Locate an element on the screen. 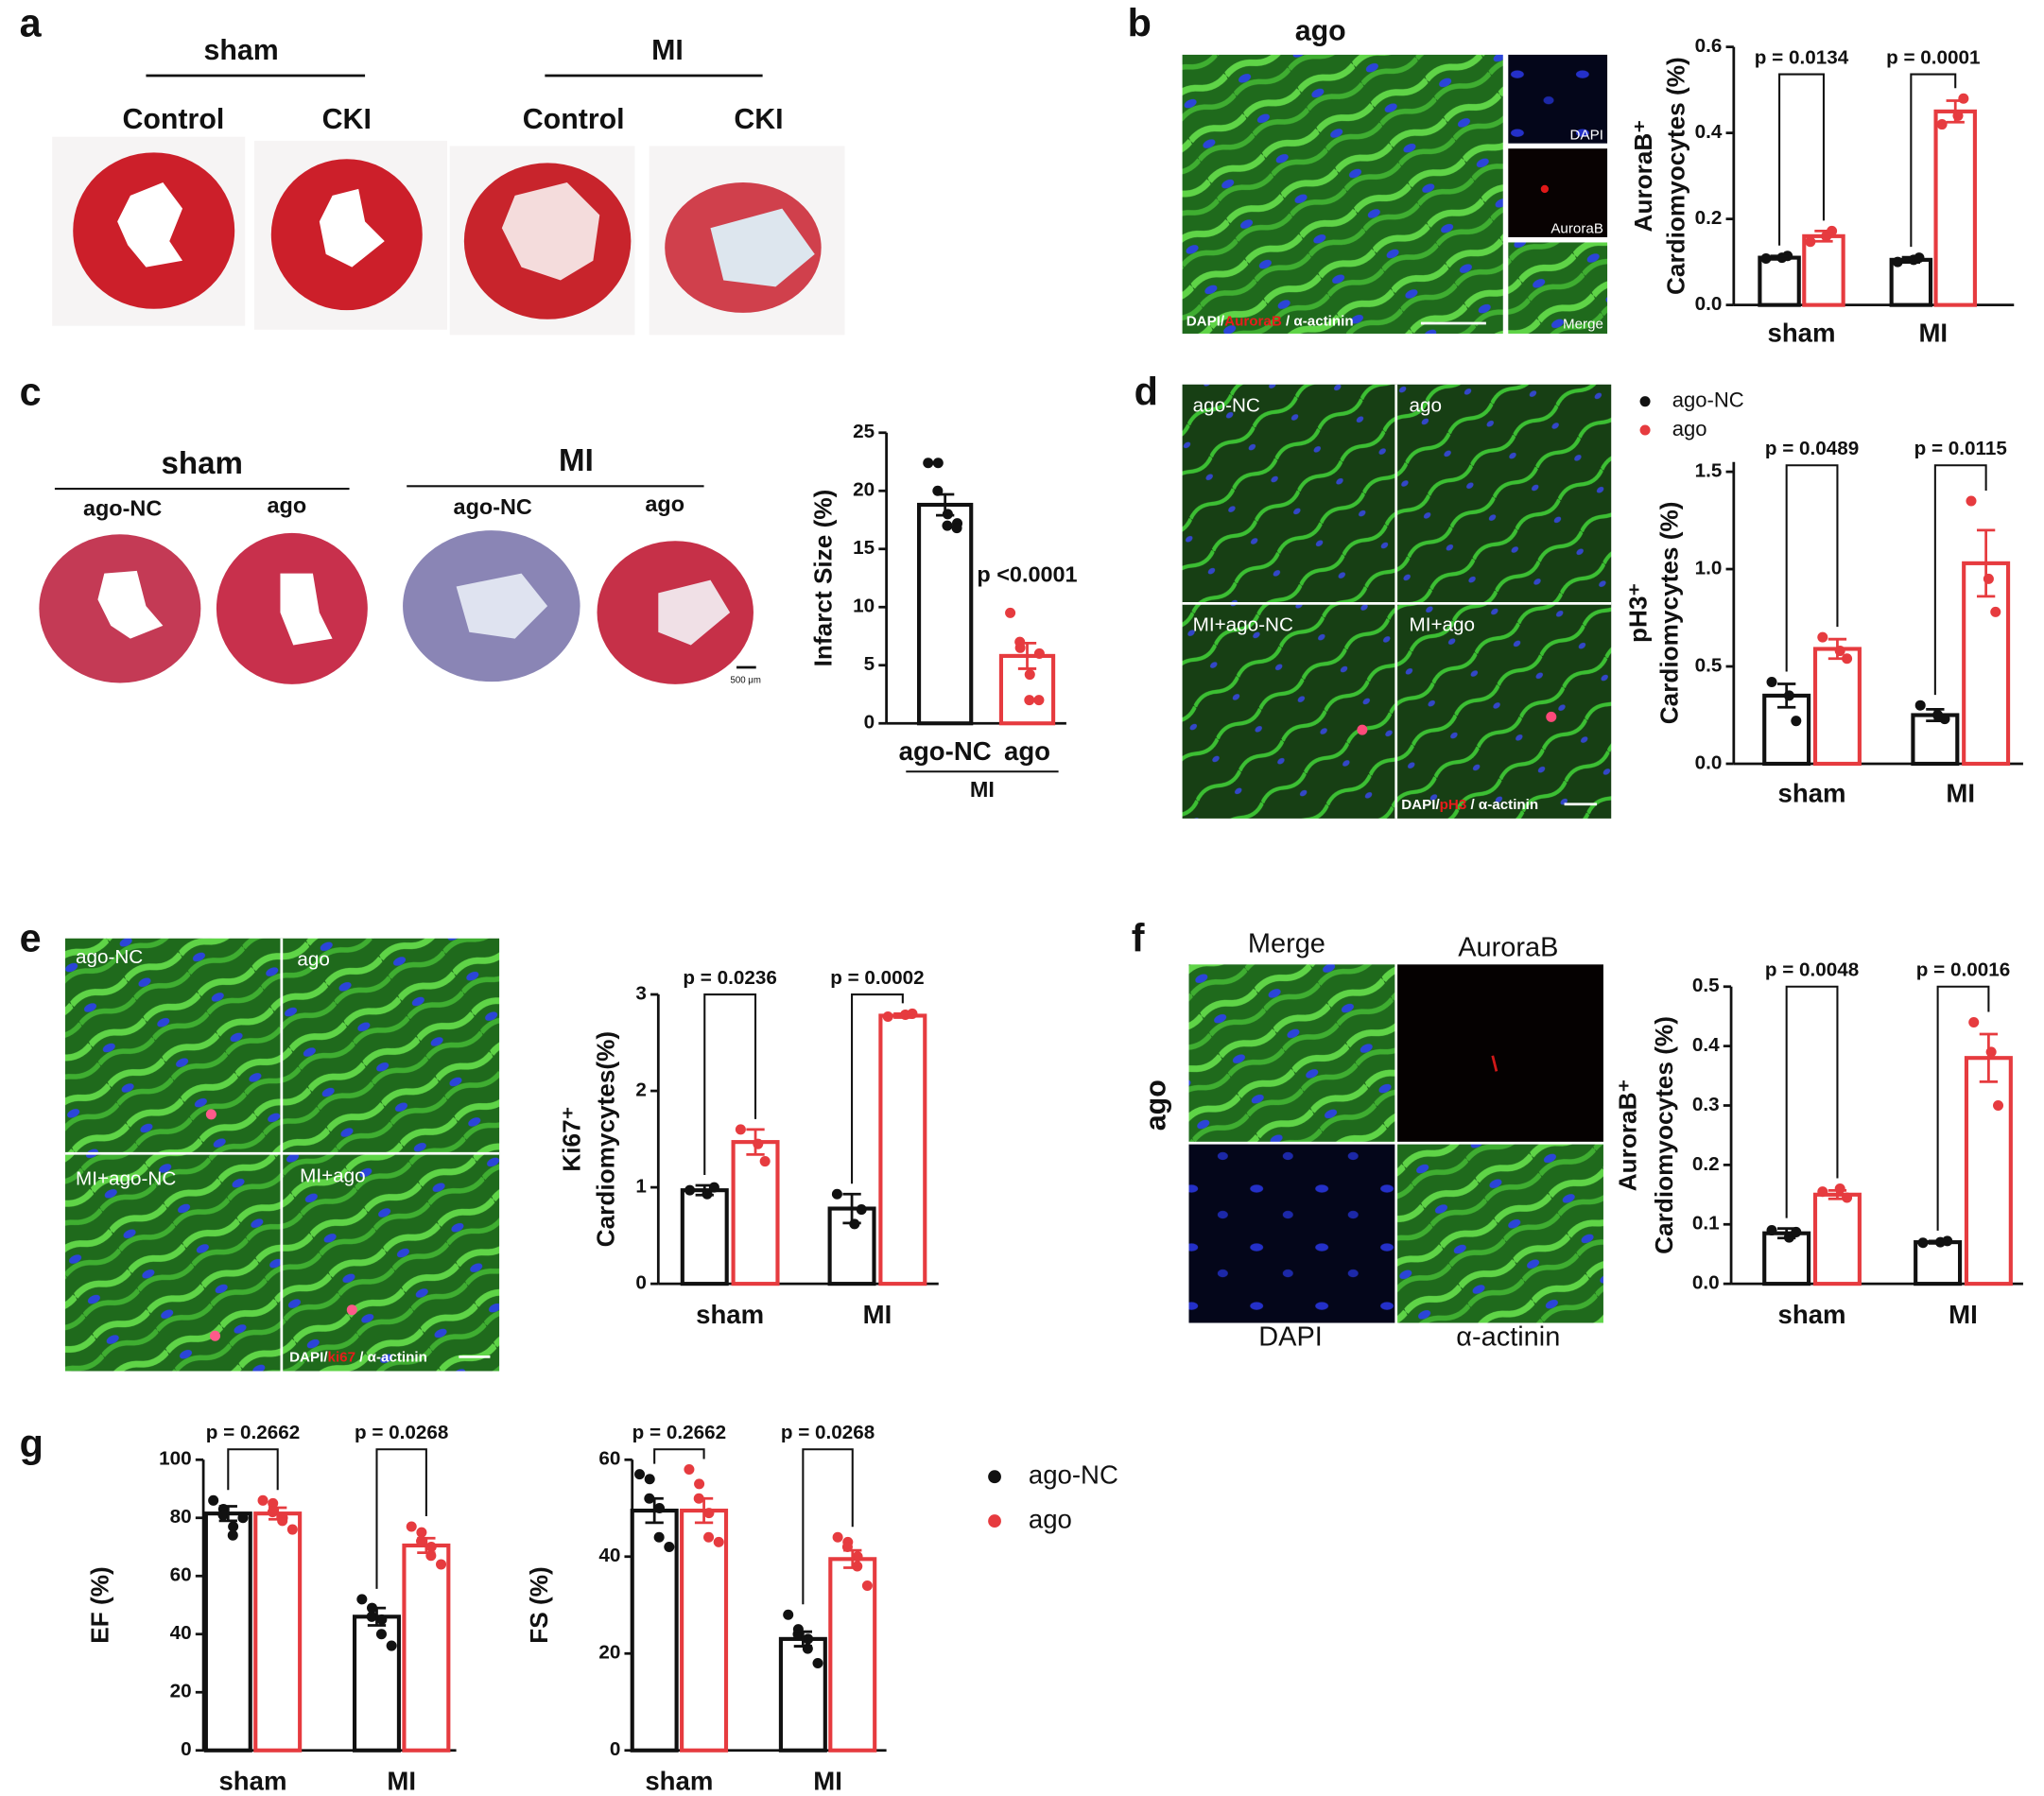 Image resolution: width=2044 pixels, height=1796 pixels. y-tick-label: 0.6 is located at coordinates (1709, 46).